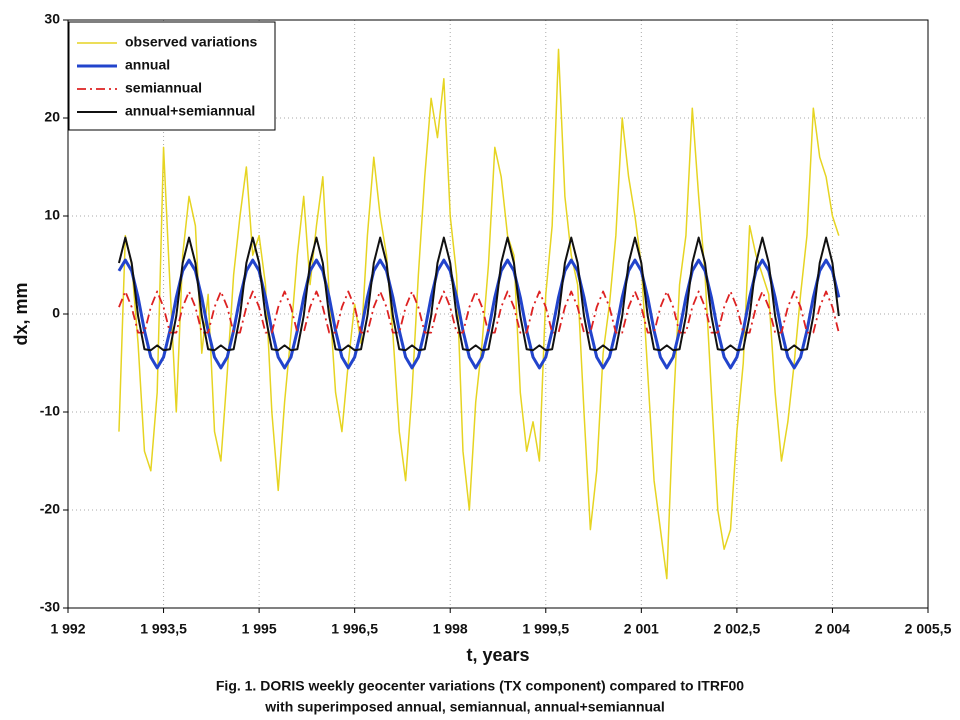 The height and width of the screenshot is (720, 960). I want to click on legend-label: annual+semiannual, so click(190, 111).